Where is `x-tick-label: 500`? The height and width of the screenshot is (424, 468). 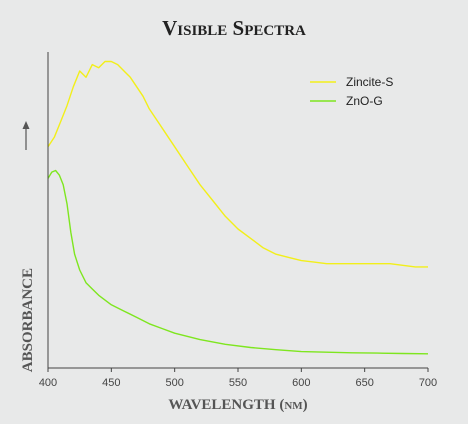 x-tick-label: 500 is located at coordinates (174, 383).